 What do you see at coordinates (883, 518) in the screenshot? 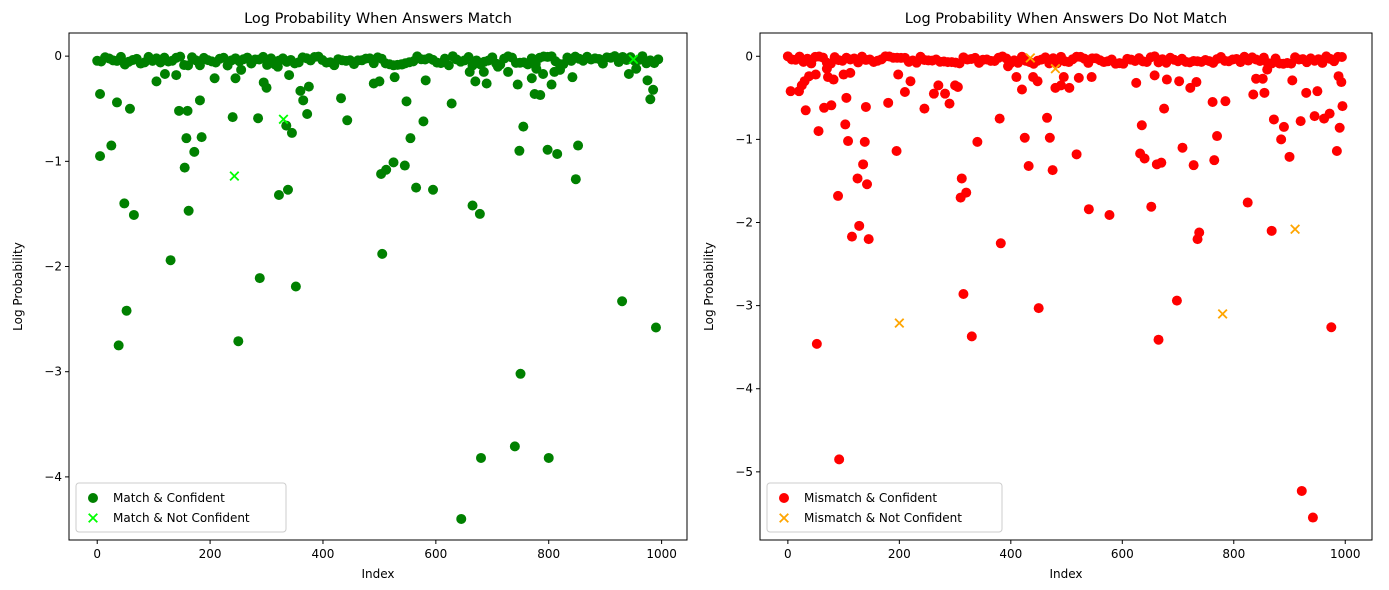
I see `legend-label-mismatch-not-confident: Mismatch & Not Confident` at bounding box center [883, 518].